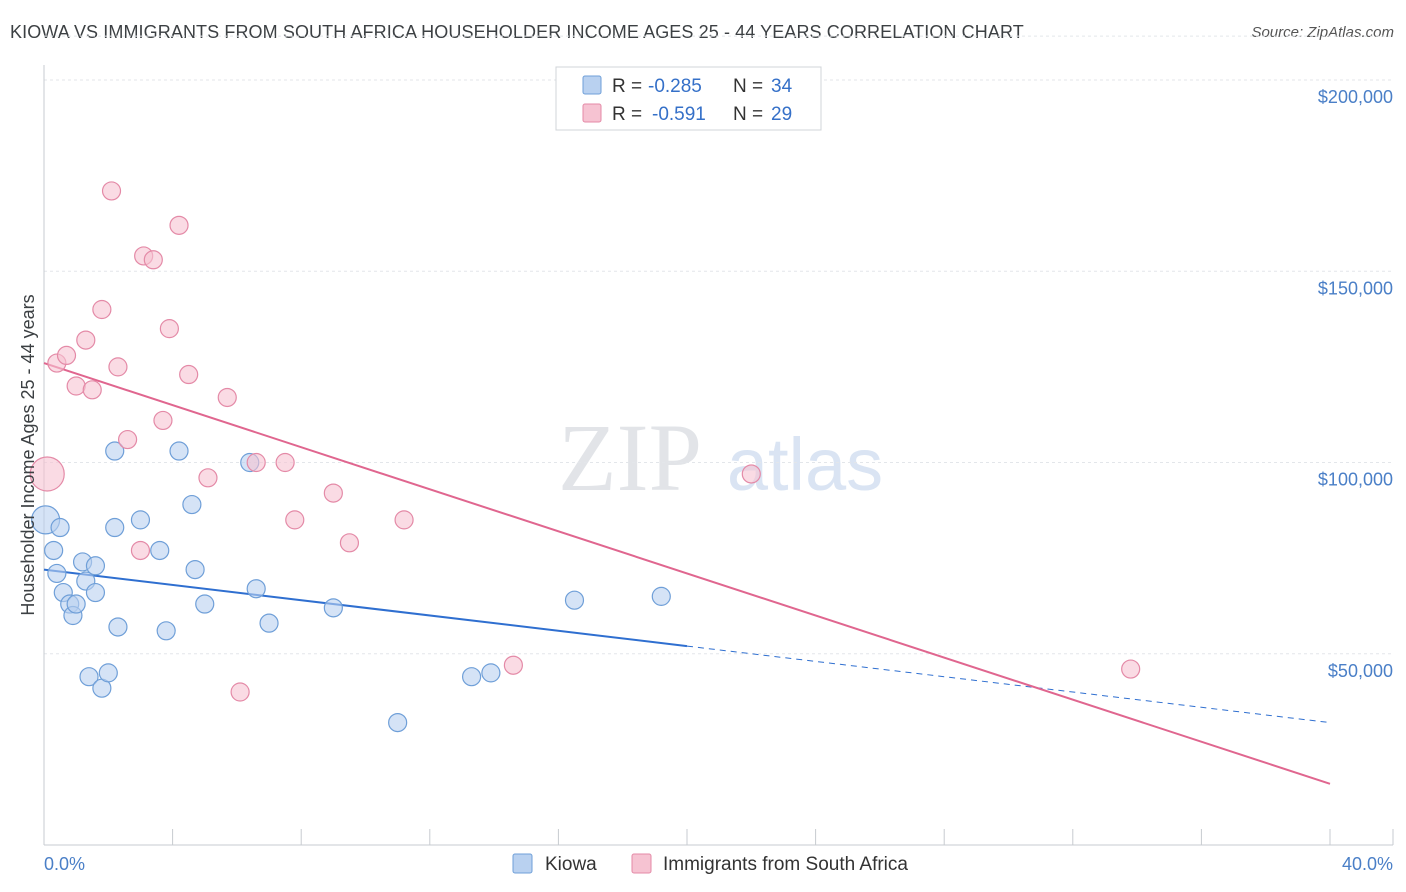 The width and height of the screenshot is (1406, 892). Describe the element at coordinates (785, 864) in the screenshot. I see `bottom-legend-label-sa: Immigrants from South Africa` at that location.